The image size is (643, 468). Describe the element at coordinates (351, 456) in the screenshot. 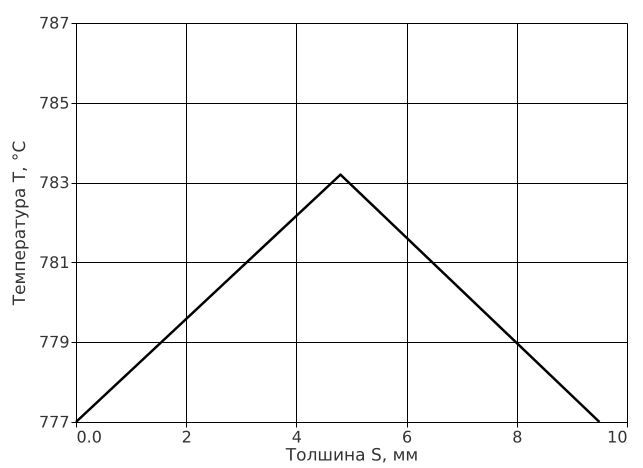

I see `x-axis-title: Толшина S, мм` at that location.